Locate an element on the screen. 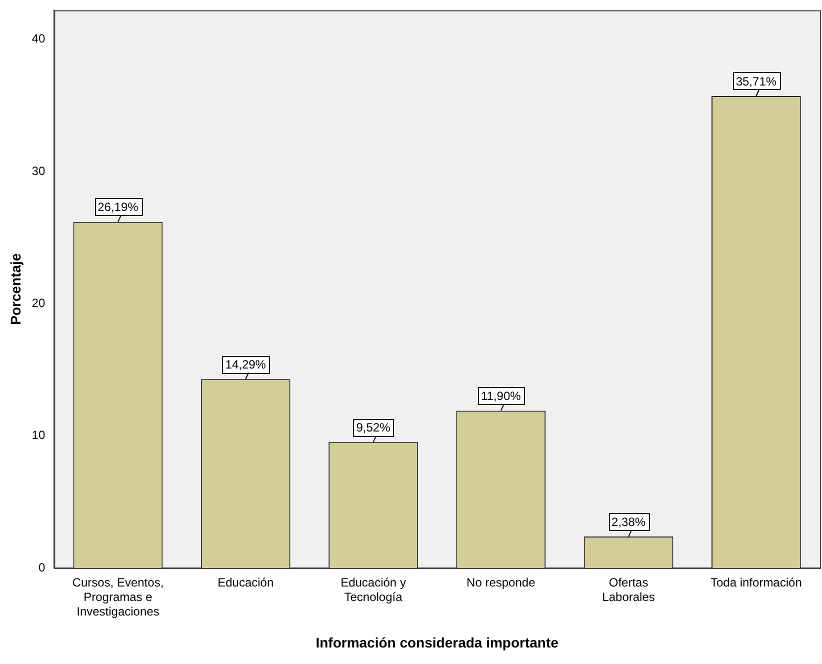  data-label: 14,29% is located at coordinates (245, 364).